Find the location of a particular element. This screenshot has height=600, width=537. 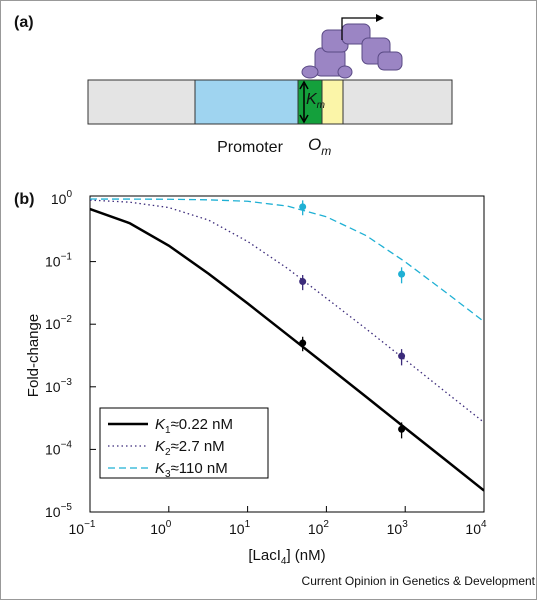

operator-symbol: O is located at coordinates (314, 144).